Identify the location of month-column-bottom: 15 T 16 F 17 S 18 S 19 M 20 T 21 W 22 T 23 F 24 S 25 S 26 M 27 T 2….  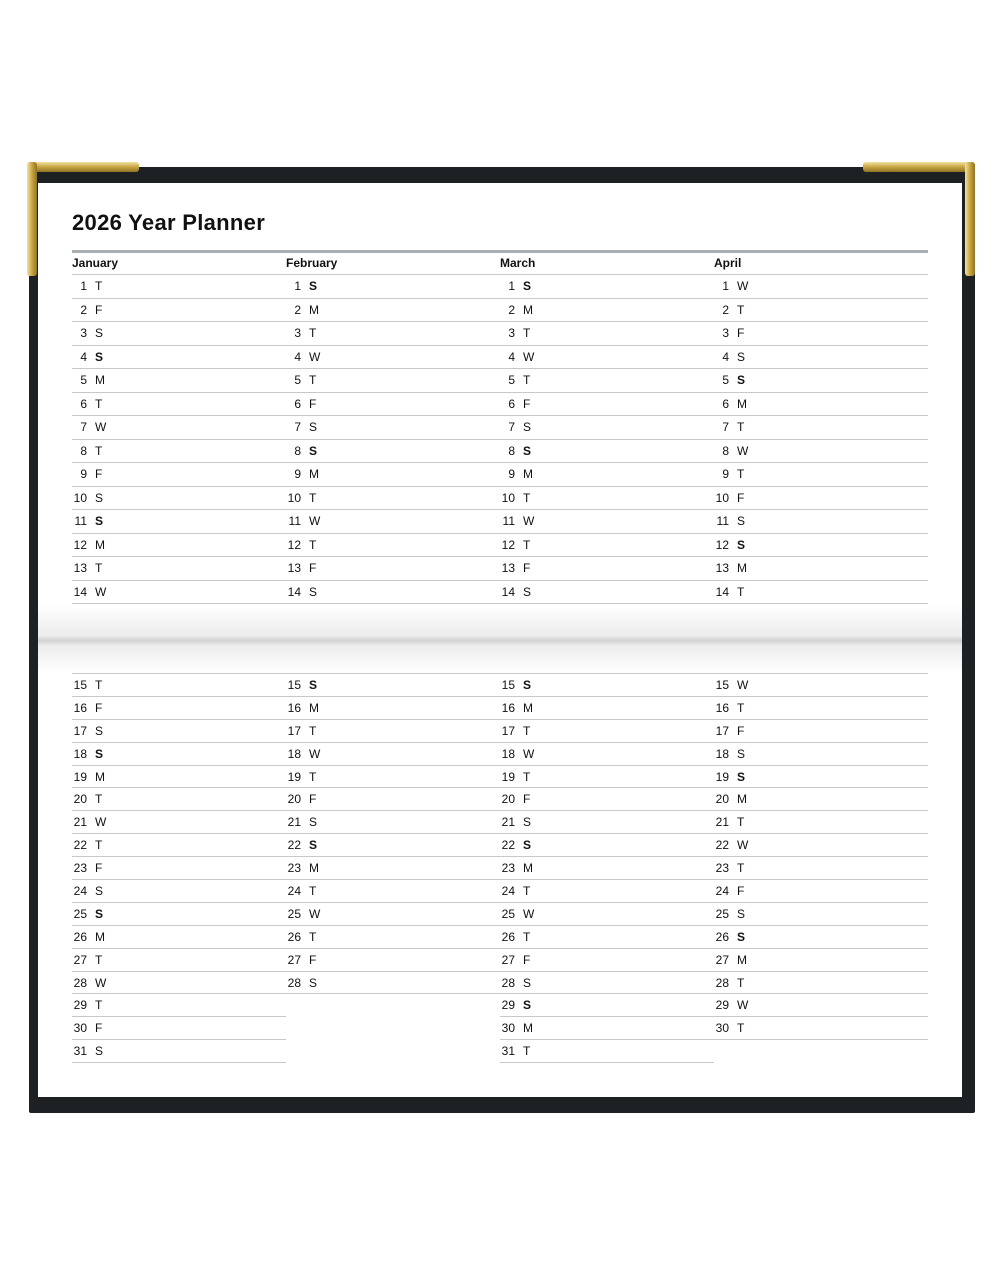
(179, 868).